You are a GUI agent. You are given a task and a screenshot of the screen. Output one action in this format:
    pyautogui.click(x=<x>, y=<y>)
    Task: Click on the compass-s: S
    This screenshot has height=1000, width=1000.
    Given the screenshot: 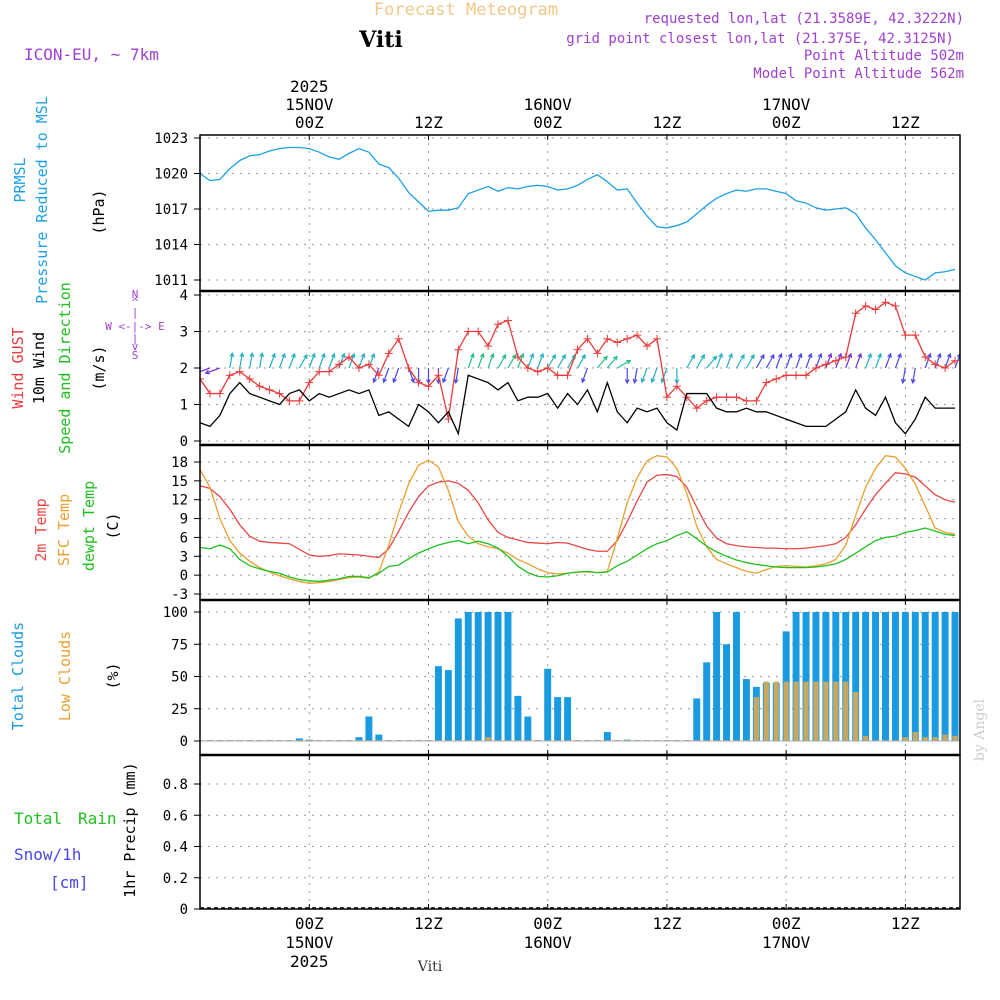 What is the action you would take?
    pyautogui.click(x=135, y=355)
    